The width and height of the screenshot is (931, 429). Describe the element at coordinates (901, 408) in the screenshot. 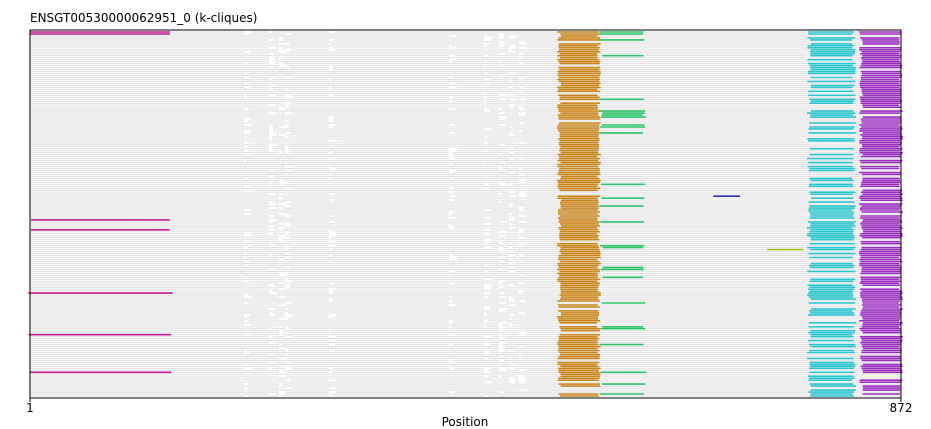

I see `x-tick-label-end: 872` at that location.